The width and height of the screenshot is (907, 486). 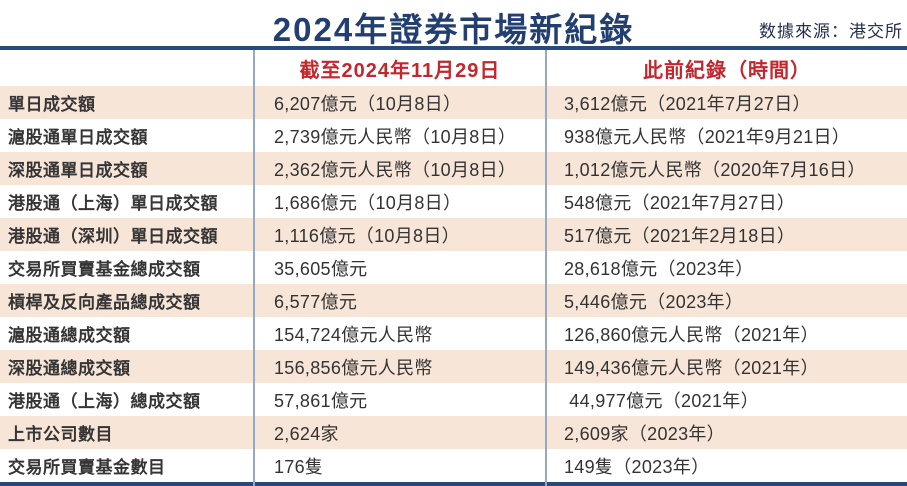 What do you see at coordinates (715, 169) in the screenshot?
I see `previous-value: 1,012億元人民幣（2020年7月16日）` at bounding box center [715, 169].